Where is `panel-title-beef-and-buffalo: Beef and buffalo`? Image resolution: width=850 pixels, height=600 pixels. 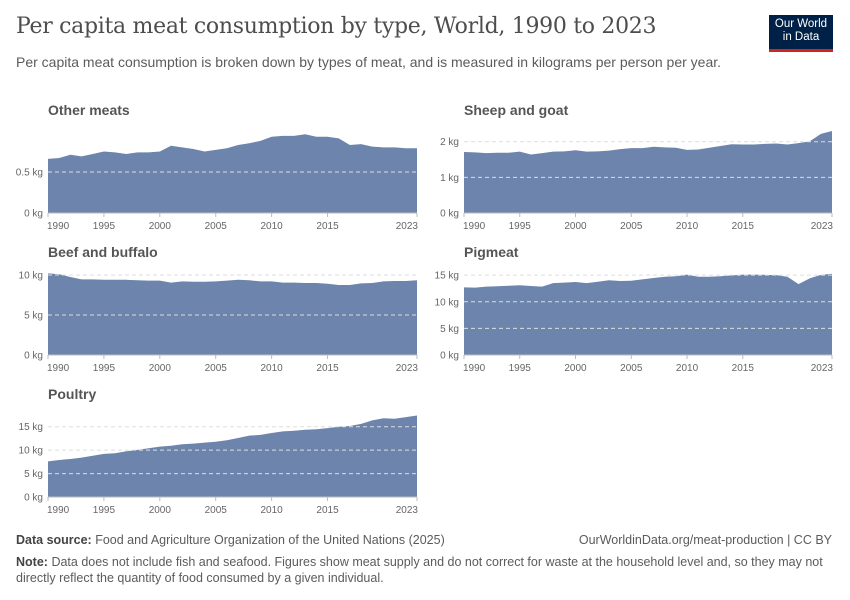 panel-title-beef-and-buffalo: Beef and buffalo is located at coordinates (103, 252).